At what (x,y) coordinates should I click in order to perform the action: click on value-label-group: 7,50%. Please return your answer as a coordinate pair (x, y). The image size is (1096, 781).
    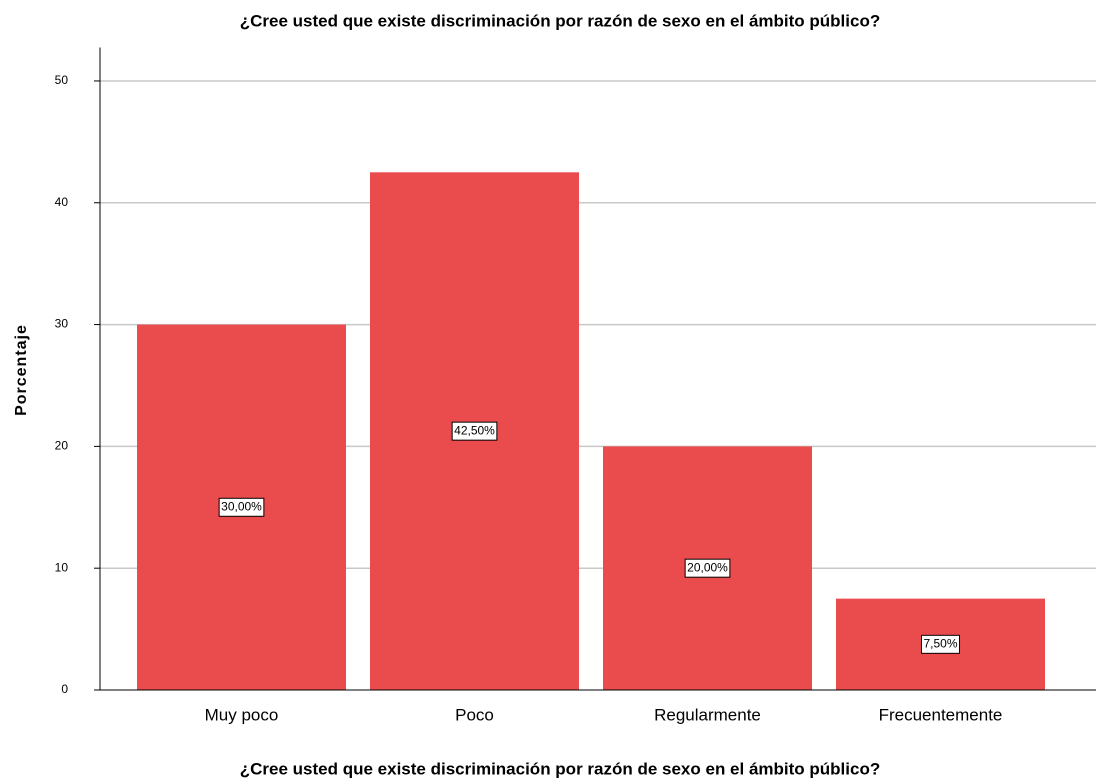
    Looking at the image, I should click on (940, 644).